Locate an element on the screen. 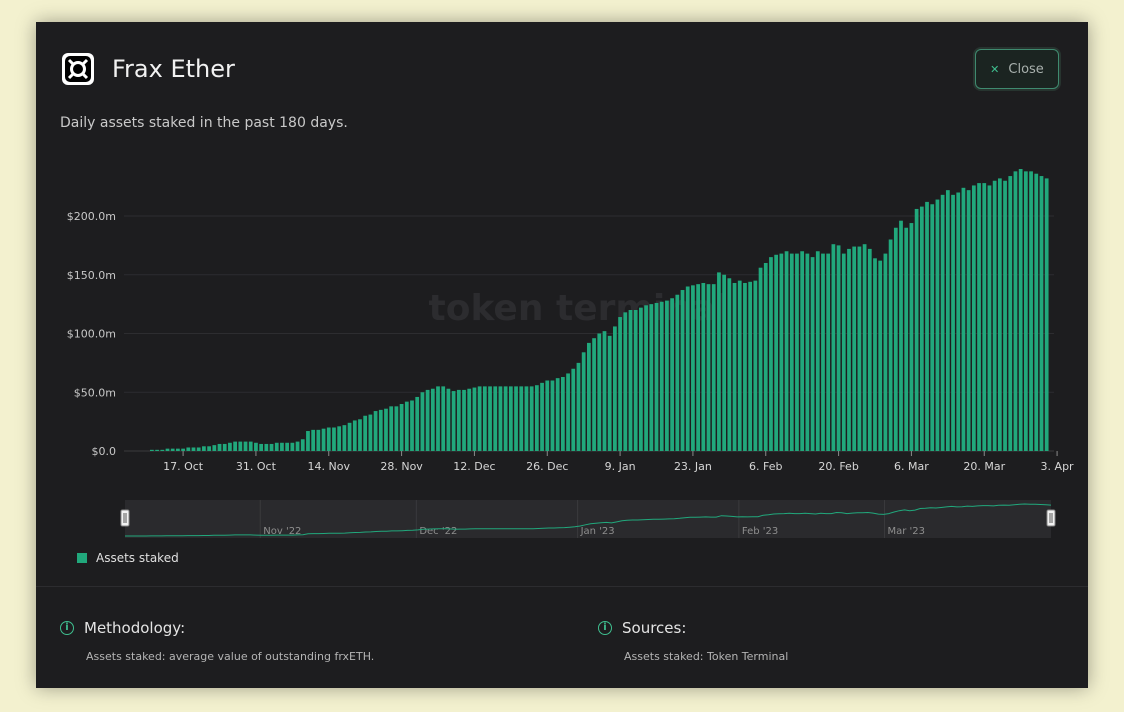 The image size is (1124, 712). navigator-handle-right is located at coordinates (1051, 518).